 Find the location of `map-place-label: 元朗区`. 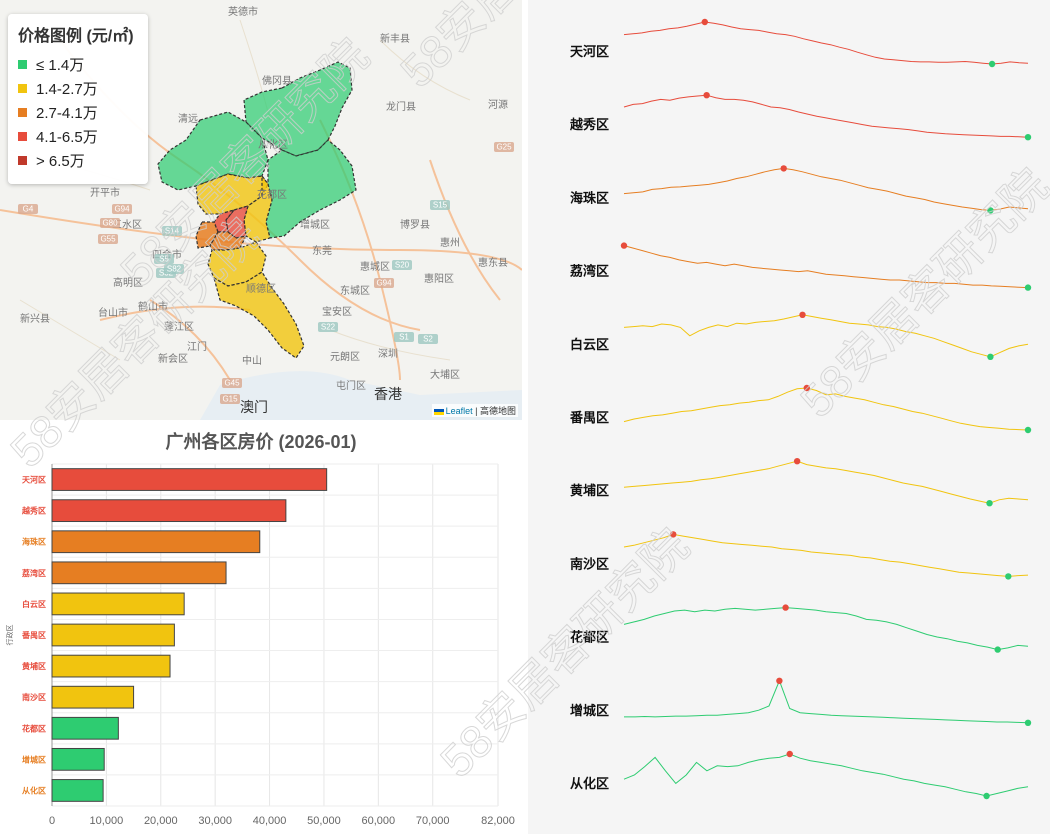

map-place-label: 元朗区 is located at coordinates (345, 357).